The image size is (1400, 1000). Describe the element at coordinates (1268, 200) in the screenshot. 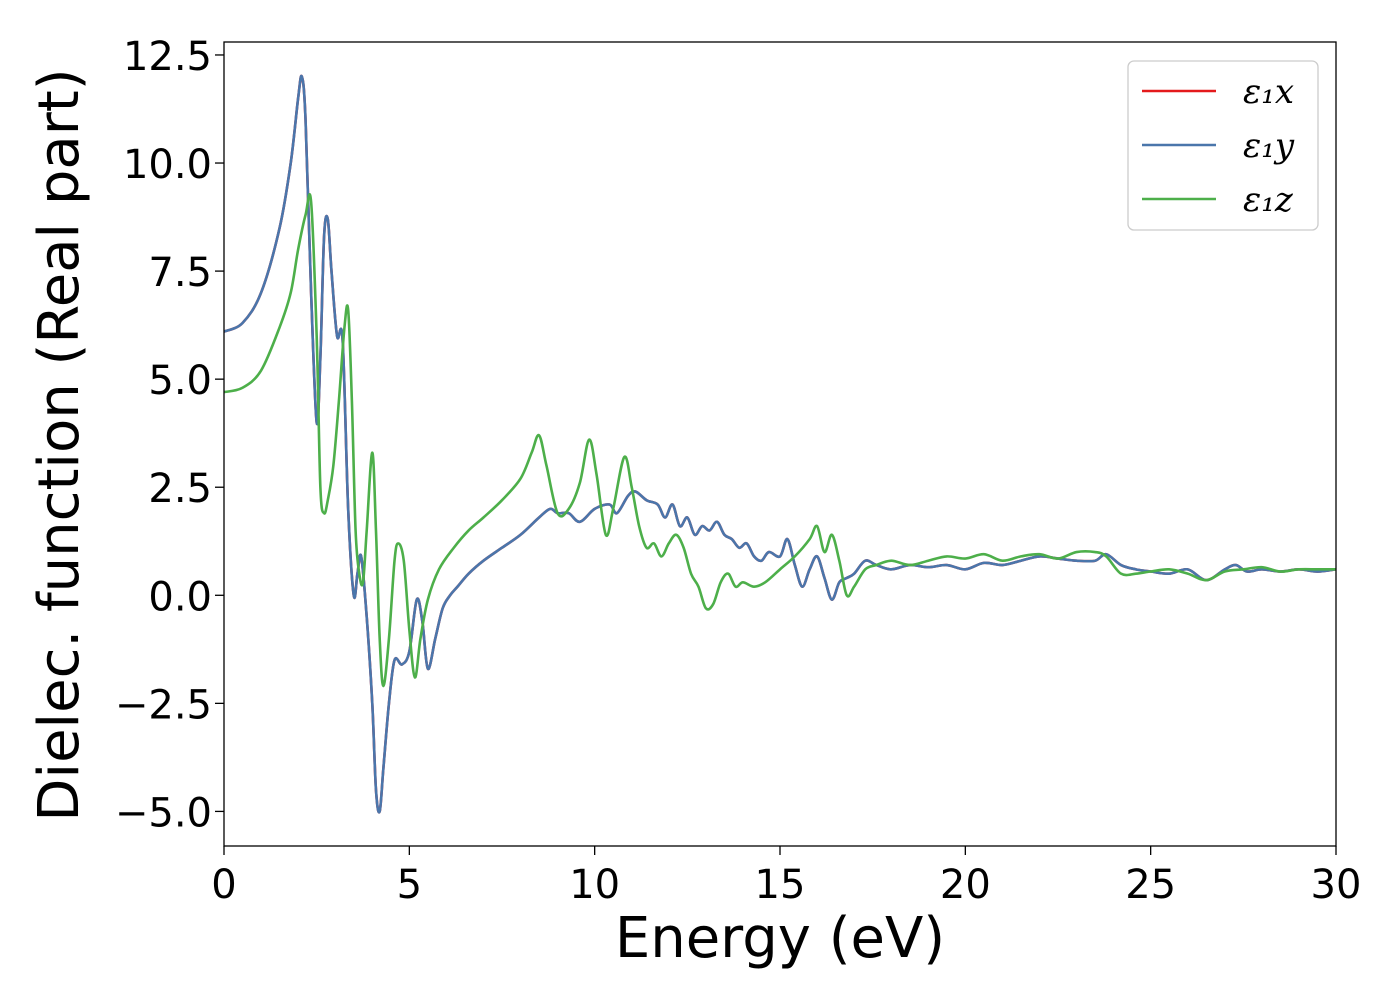

I see `legend-label-3: ε₁z` at that location.